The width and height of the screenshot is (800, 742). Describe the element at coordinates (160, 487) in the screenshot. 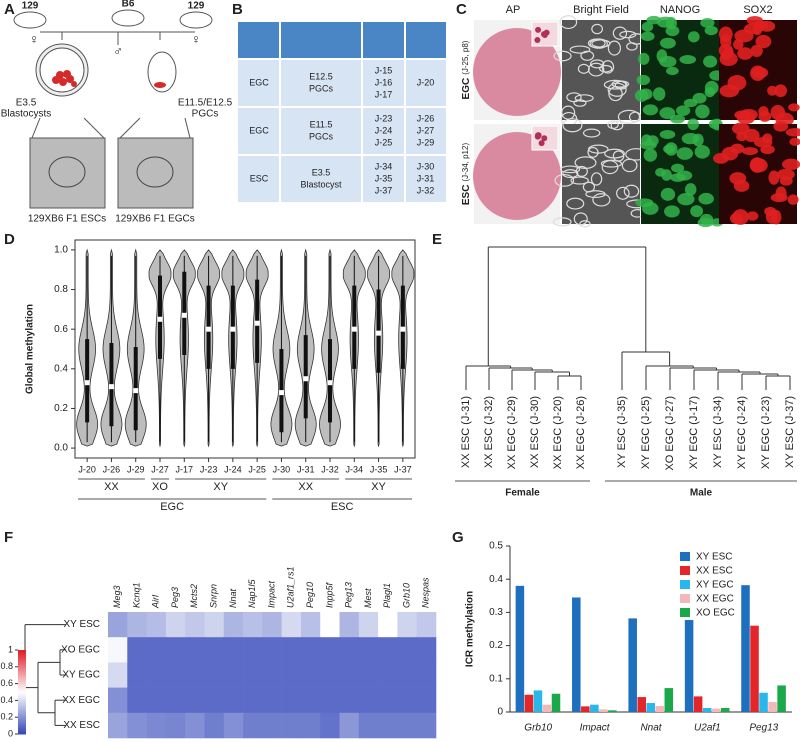

I see `sex-label: XO` at that location.